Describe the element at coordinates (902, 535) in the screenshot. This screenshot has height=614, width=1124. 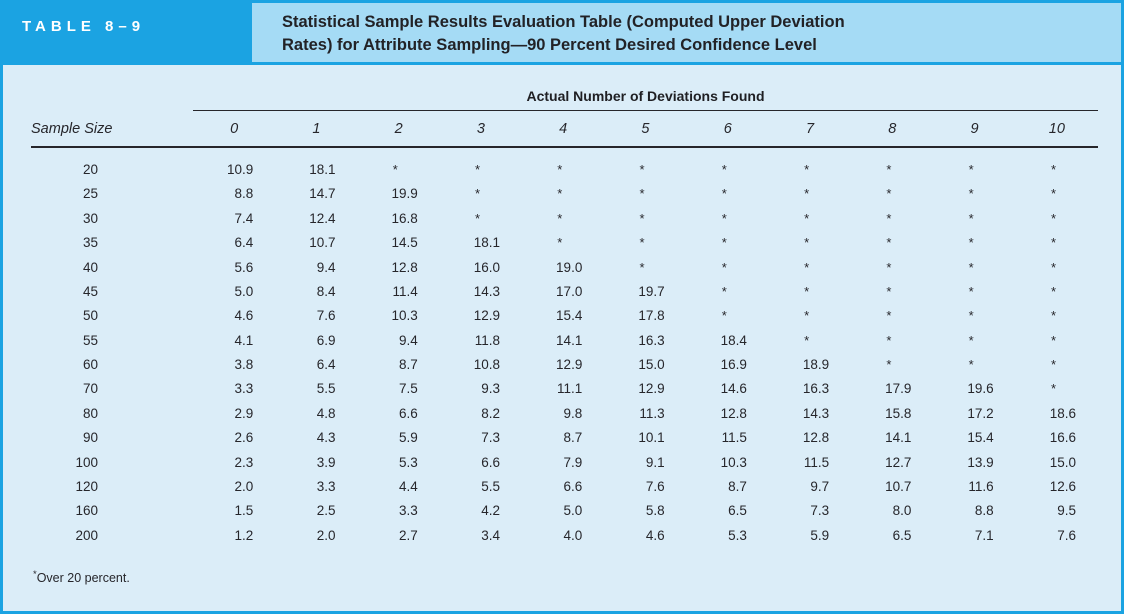
I see `deviation-rate-value: 6.5` at that location.